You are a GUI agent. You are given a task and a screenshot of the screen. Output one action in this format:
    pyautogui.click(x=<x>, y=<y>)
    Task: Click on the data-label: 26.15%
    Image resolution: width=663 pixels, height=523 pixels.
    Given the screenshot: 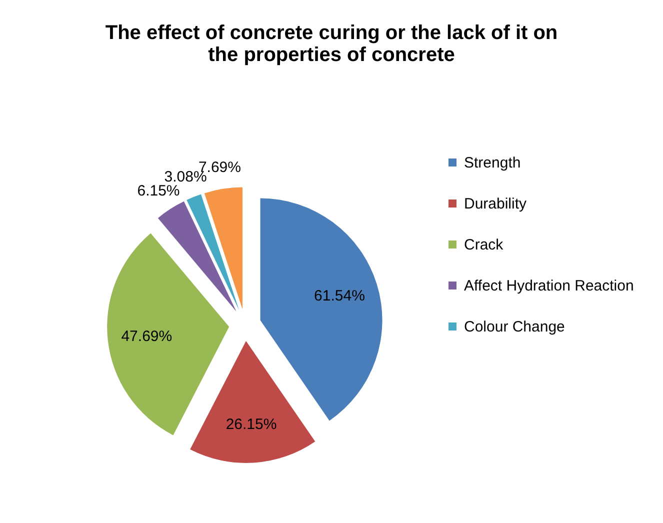 What is the action you would take?
    pyautogui.click(x=251, y=424)
    